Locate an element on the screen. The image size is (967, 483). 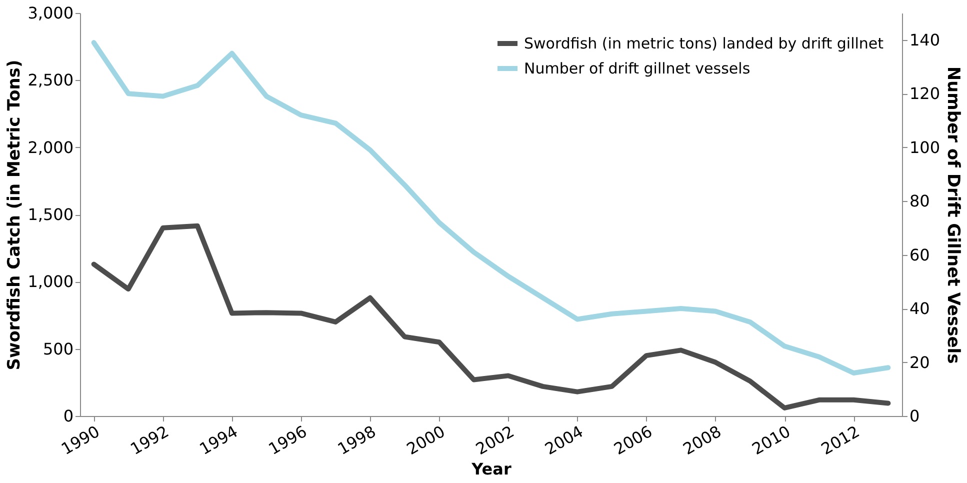
y2-tick-label: 0 is located at coordinates (915, 416).